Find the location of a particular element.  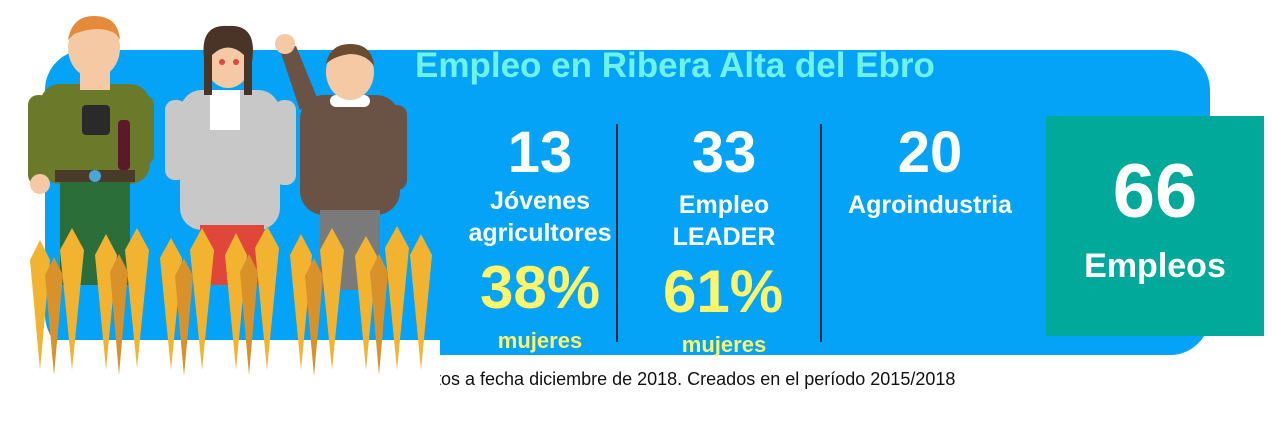

total-employment-label: Empleos is located at coordinates (1155, 266).